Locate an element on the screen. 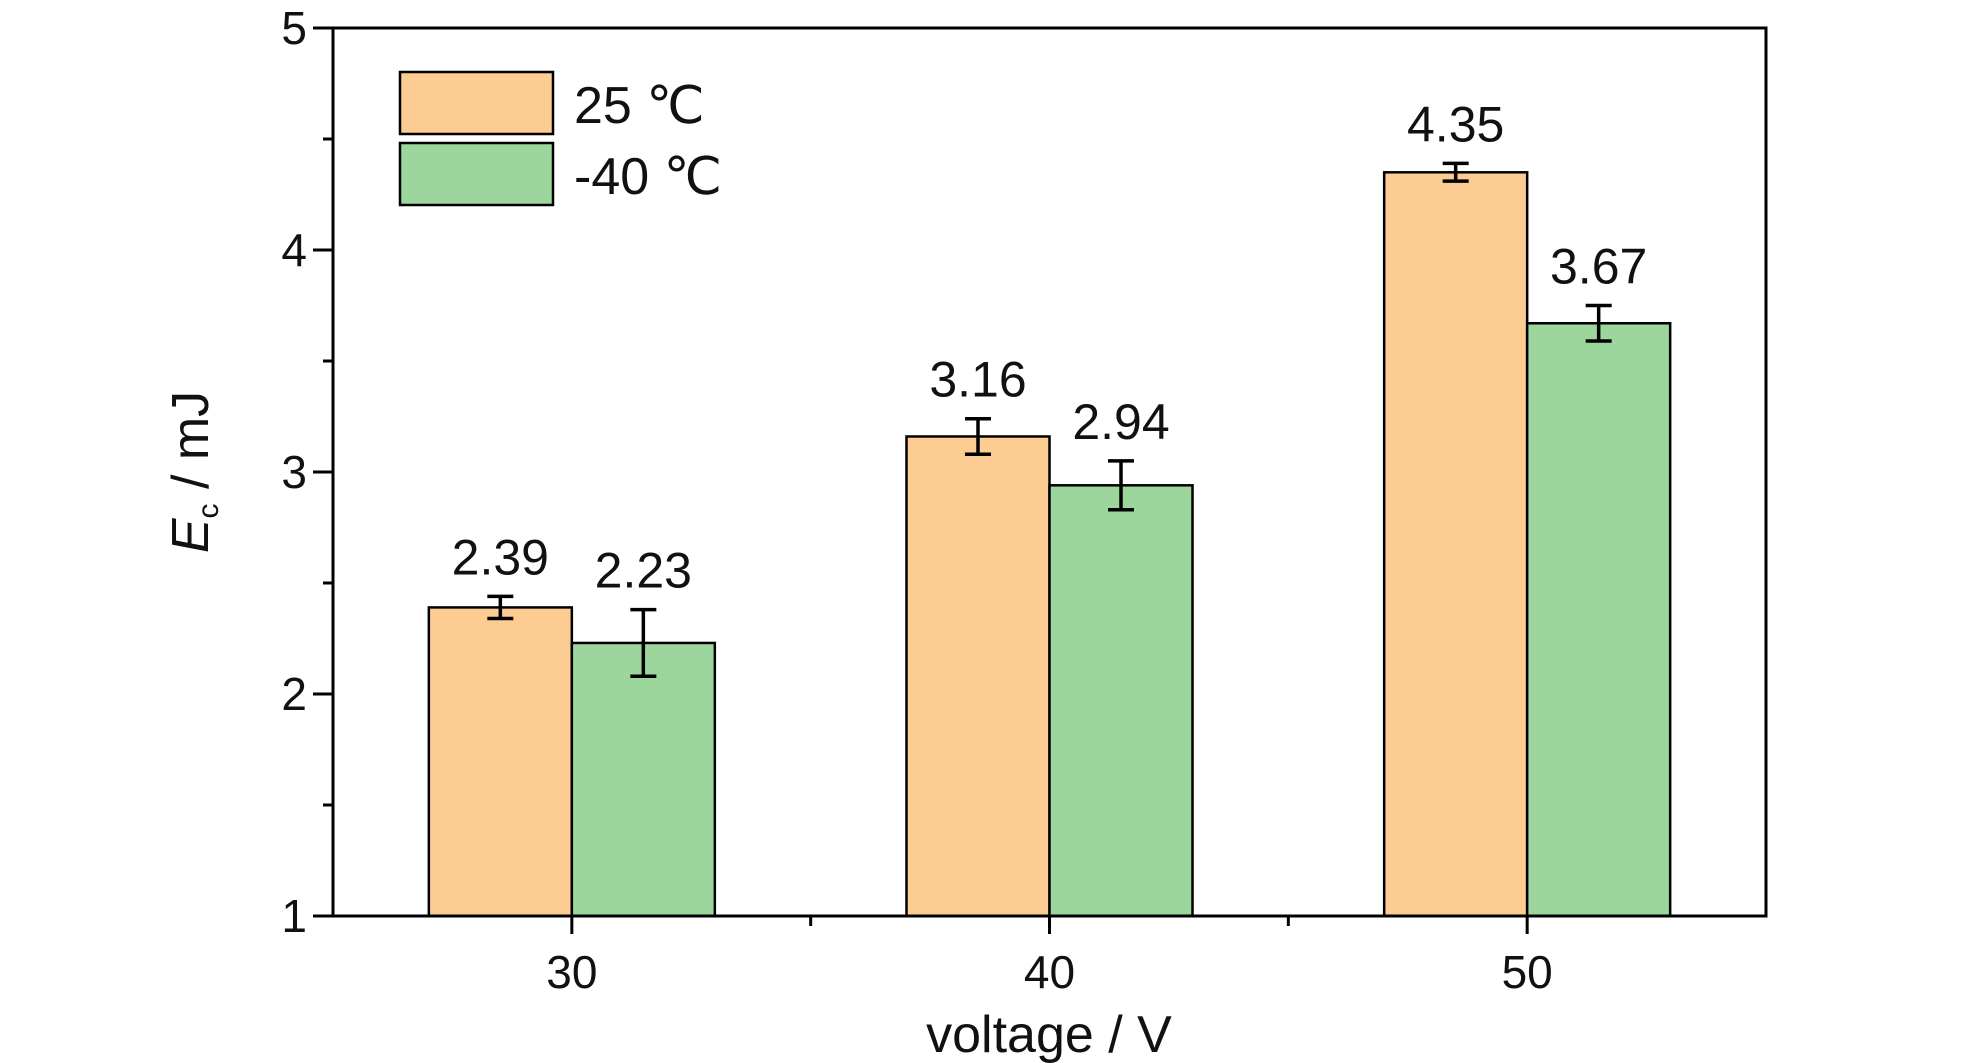 This screenshot has height=1063, width=1984. data-label-minus40-50: 3.67 is located at coordinates (1598, 267).